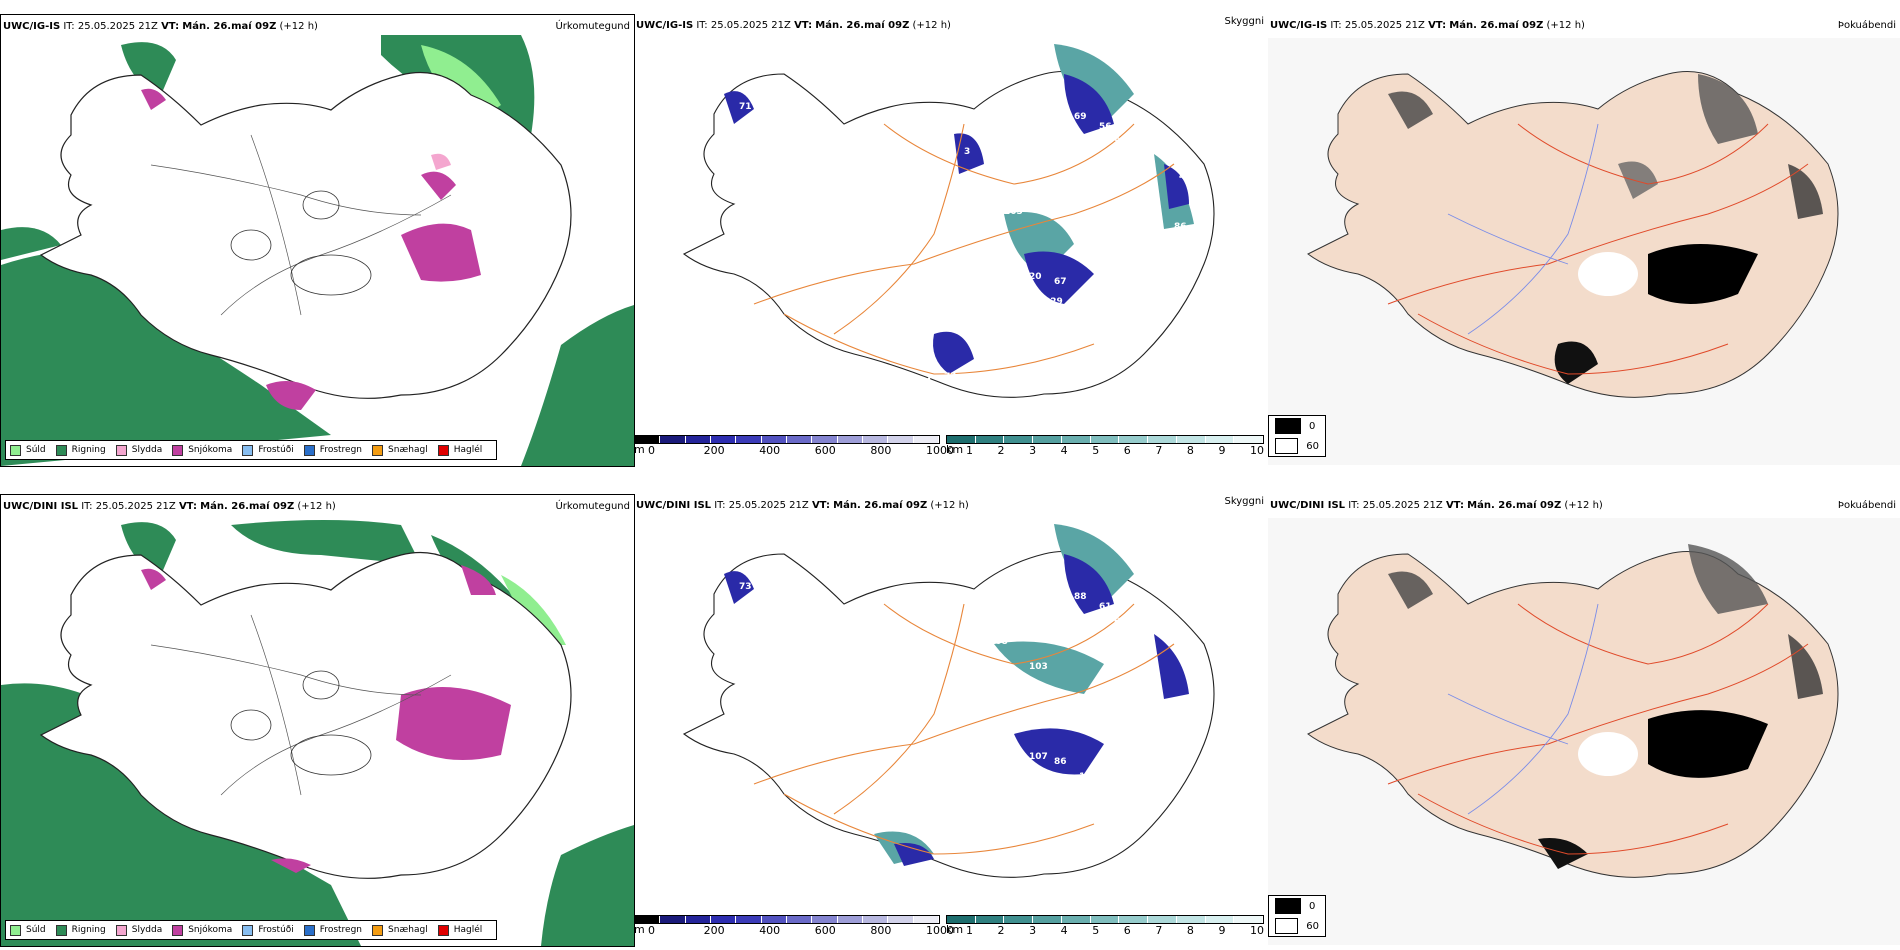 The height and width of the screenshot is (950, 1900). I want to click on legend-label: Slydda, so click(147, 450).